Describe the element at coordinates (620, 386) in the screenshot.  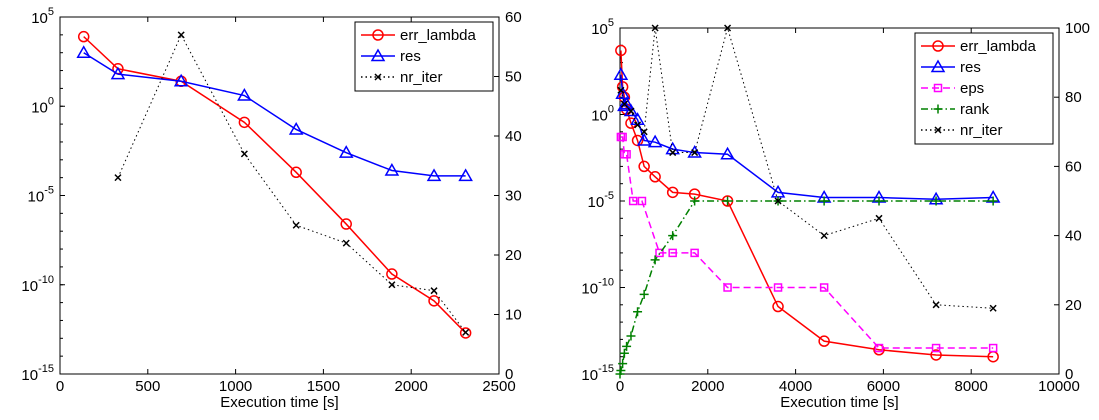
I see `x-tick-label: 0` at that location.